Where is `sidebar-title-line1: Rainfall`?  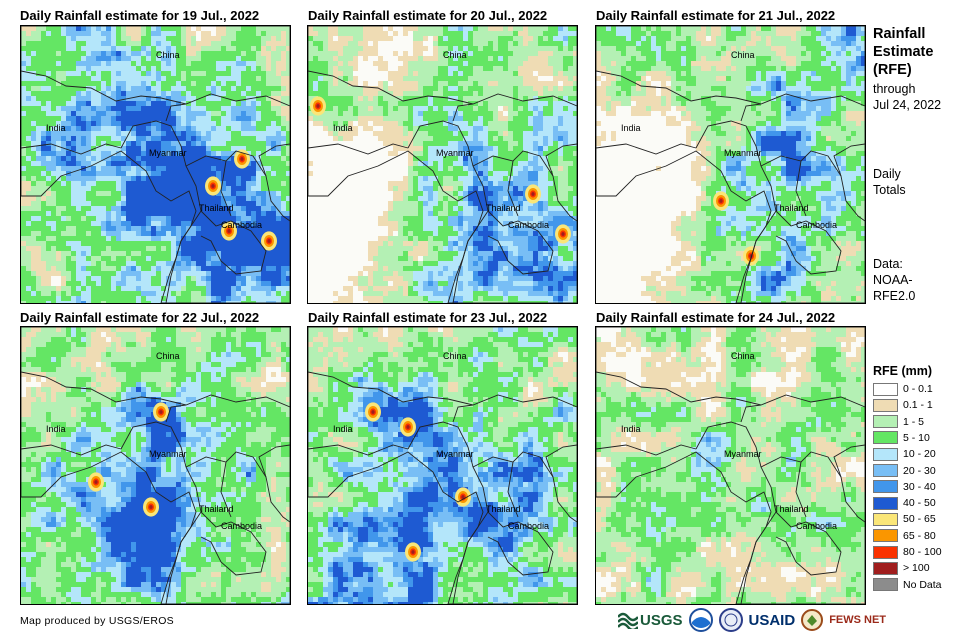
sidebar-title-line1: Rainfall is located at coordinates (899, 34).